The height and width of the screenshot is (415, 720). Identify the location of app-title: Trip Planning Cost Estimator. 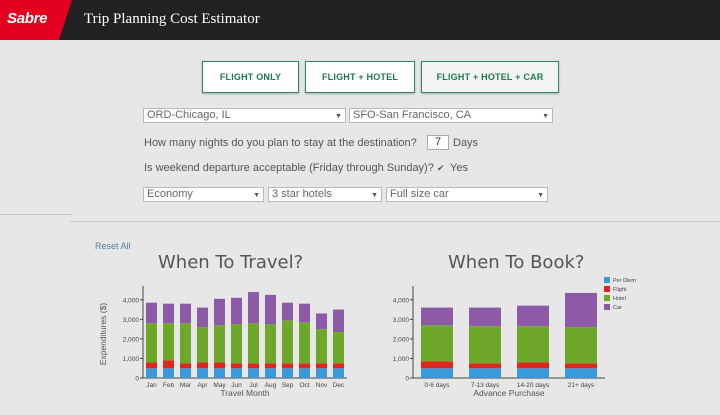
(172, 19).